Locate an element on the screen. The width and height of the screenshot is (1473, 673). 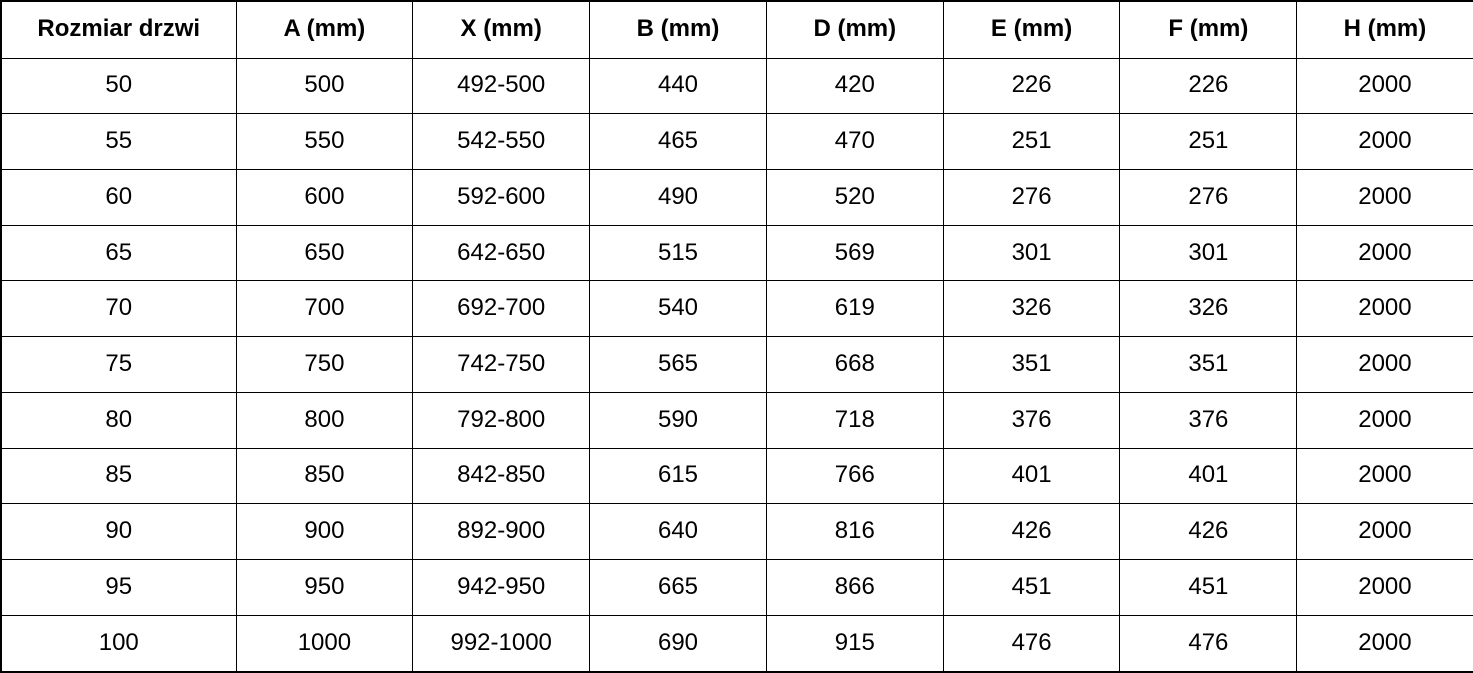
table-cell: 60 is located at coordinates (118, 197).